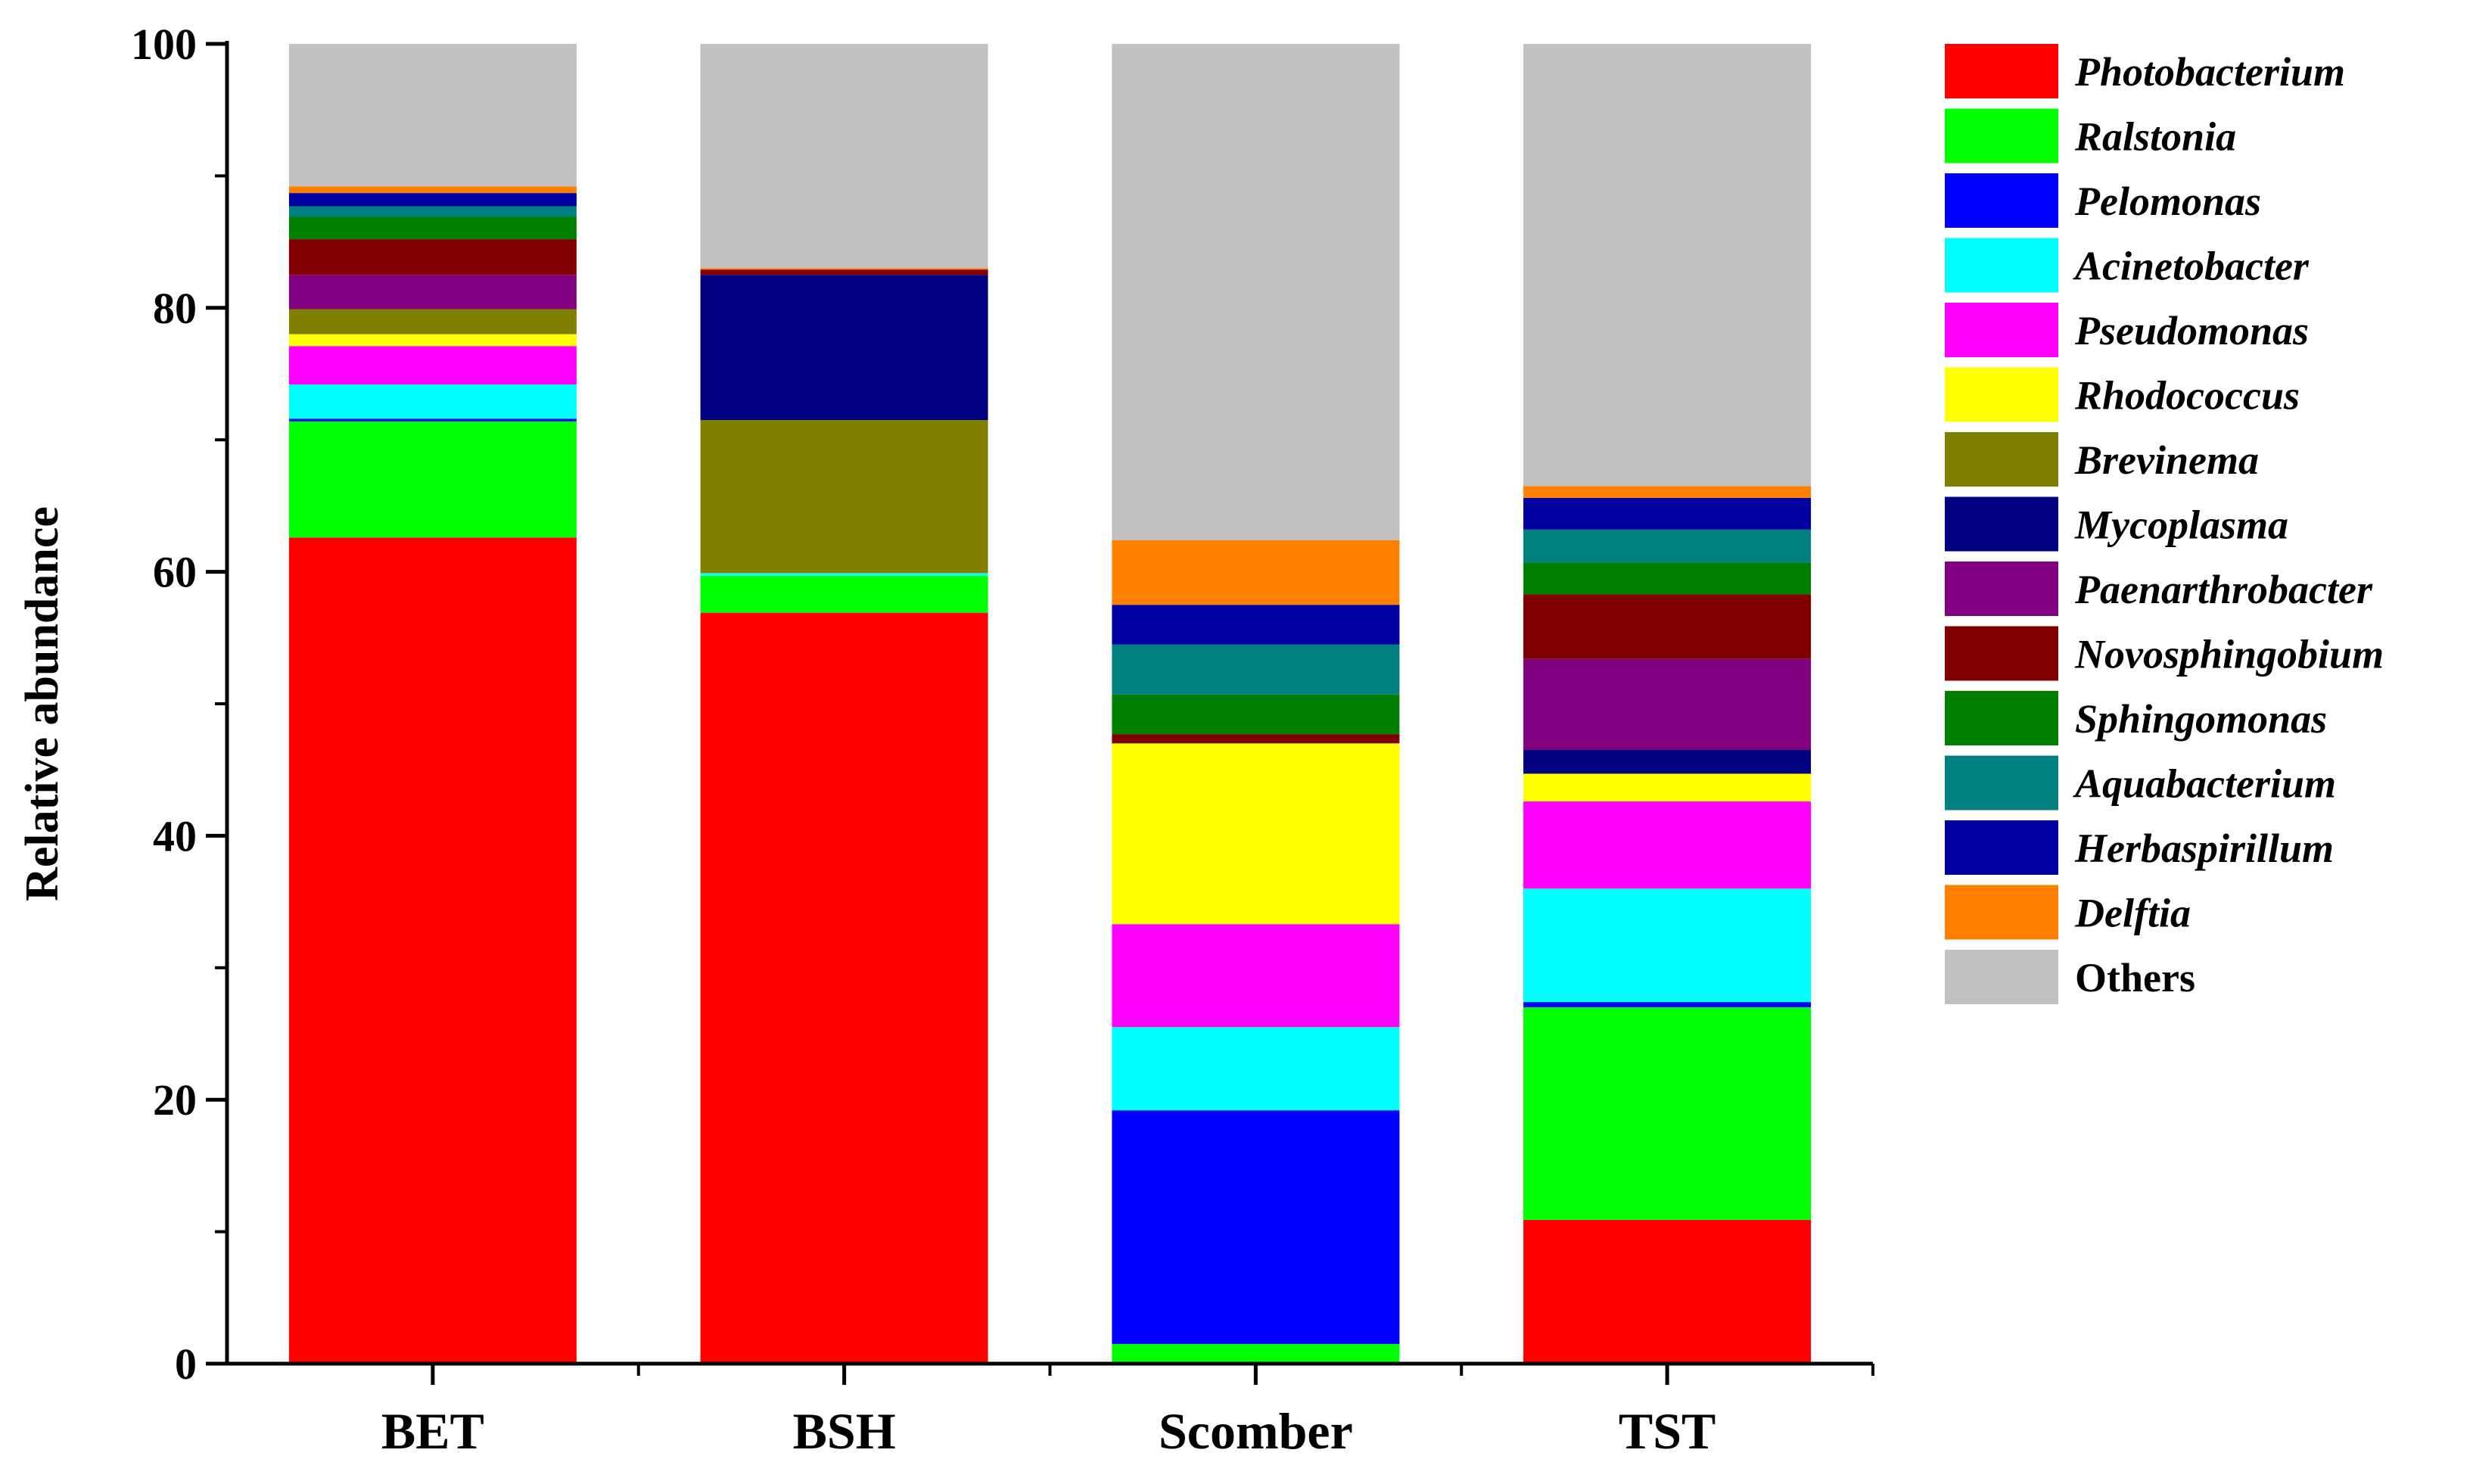 The width and height of the screenshot is (2473, 1484). What do you see at coordinates (432, 228) in the screenshot?
I see `bar-segment-bet-sphingomonas` at bounding box center [432, 228].